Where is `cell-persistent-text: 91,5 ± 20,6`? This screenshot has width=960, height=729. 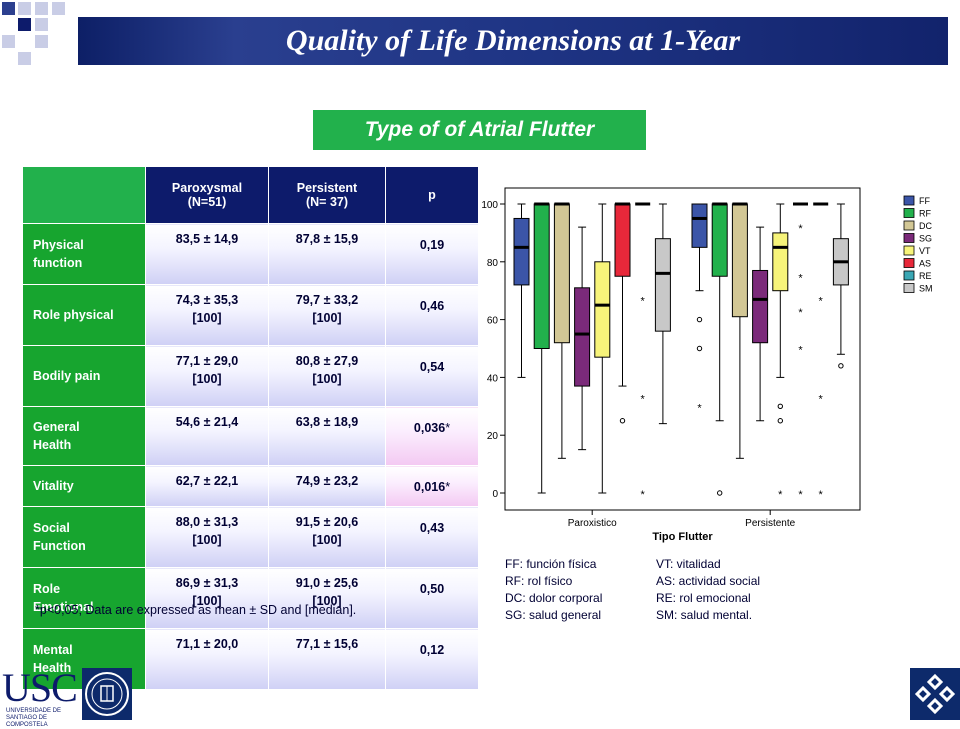
cell-persistent-text: 91,5 ± 20,6 is located at coordinates (327, 522).